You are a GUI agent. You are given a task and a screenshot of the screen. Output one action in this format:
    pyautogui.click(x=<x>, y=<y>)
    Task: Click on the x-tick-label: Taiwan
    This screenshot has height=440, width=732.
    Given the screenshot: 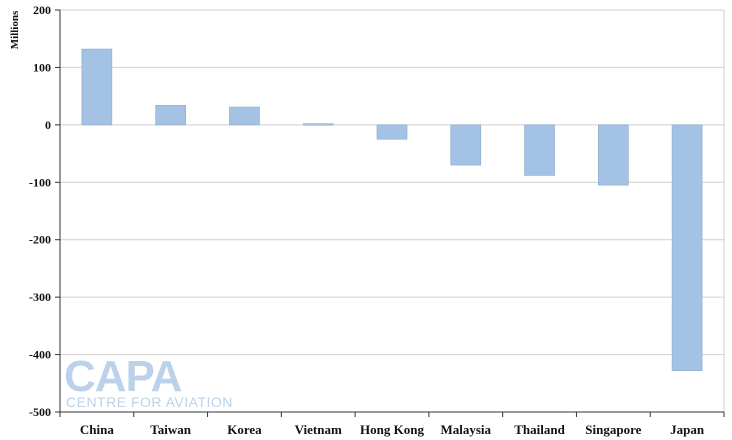 What is the action you would take?
    pyautogui.click(x=170, y=429)
    